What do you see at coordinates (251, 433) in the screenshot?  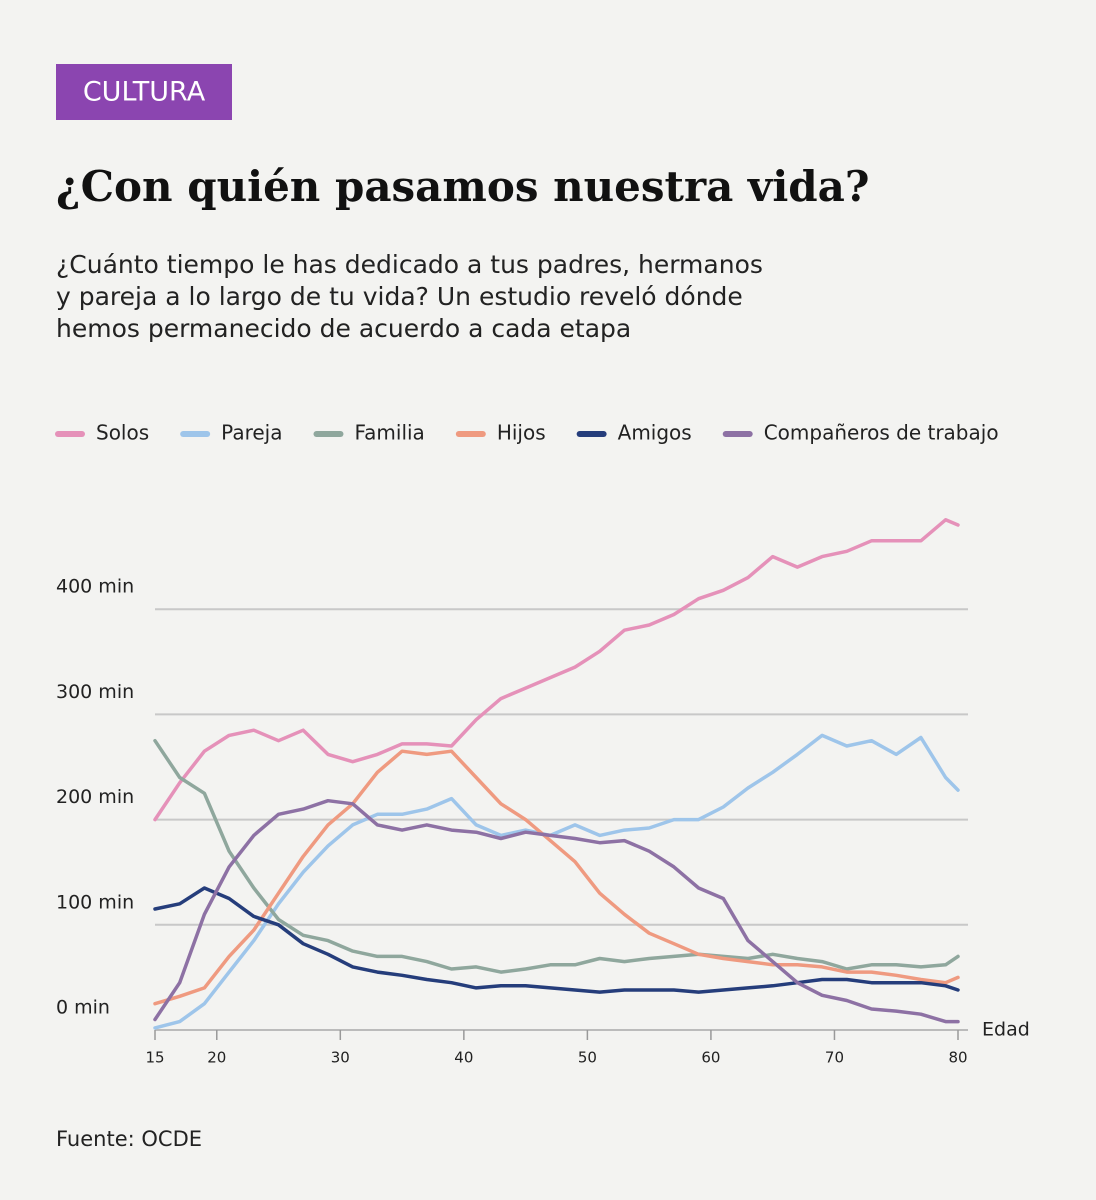 I see `legend-label: Pareja` at bounding box center [251, 433].